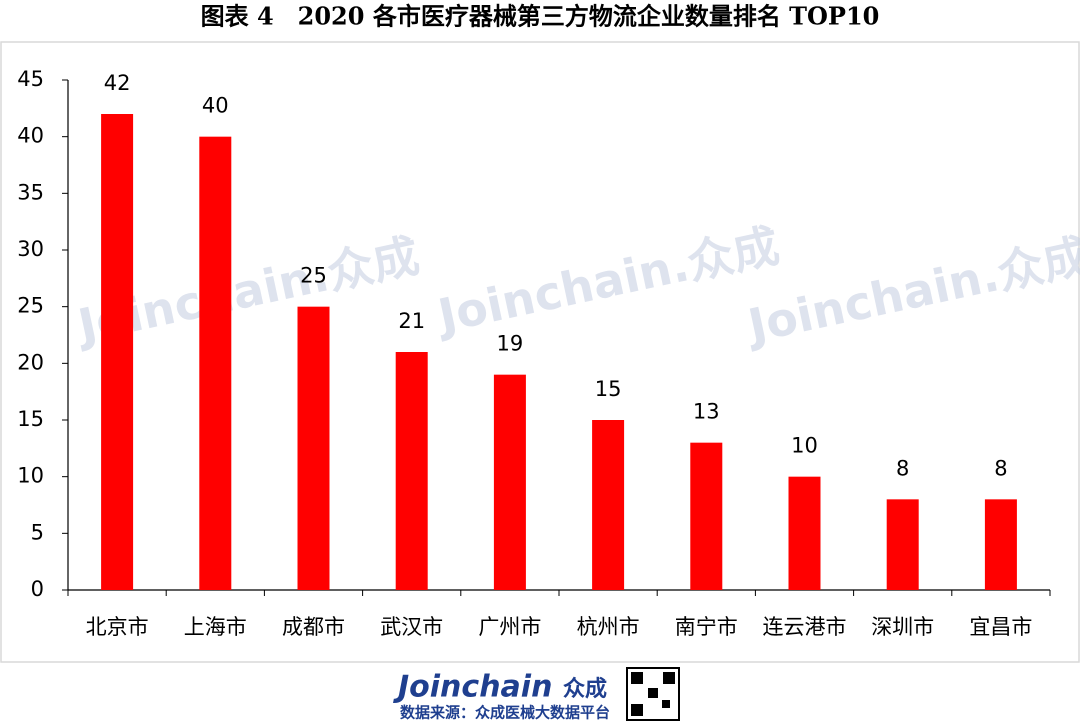  Describe the element at coordinates (30, 249) in the screenshot. I see `y-tick-label: 30` at that location.